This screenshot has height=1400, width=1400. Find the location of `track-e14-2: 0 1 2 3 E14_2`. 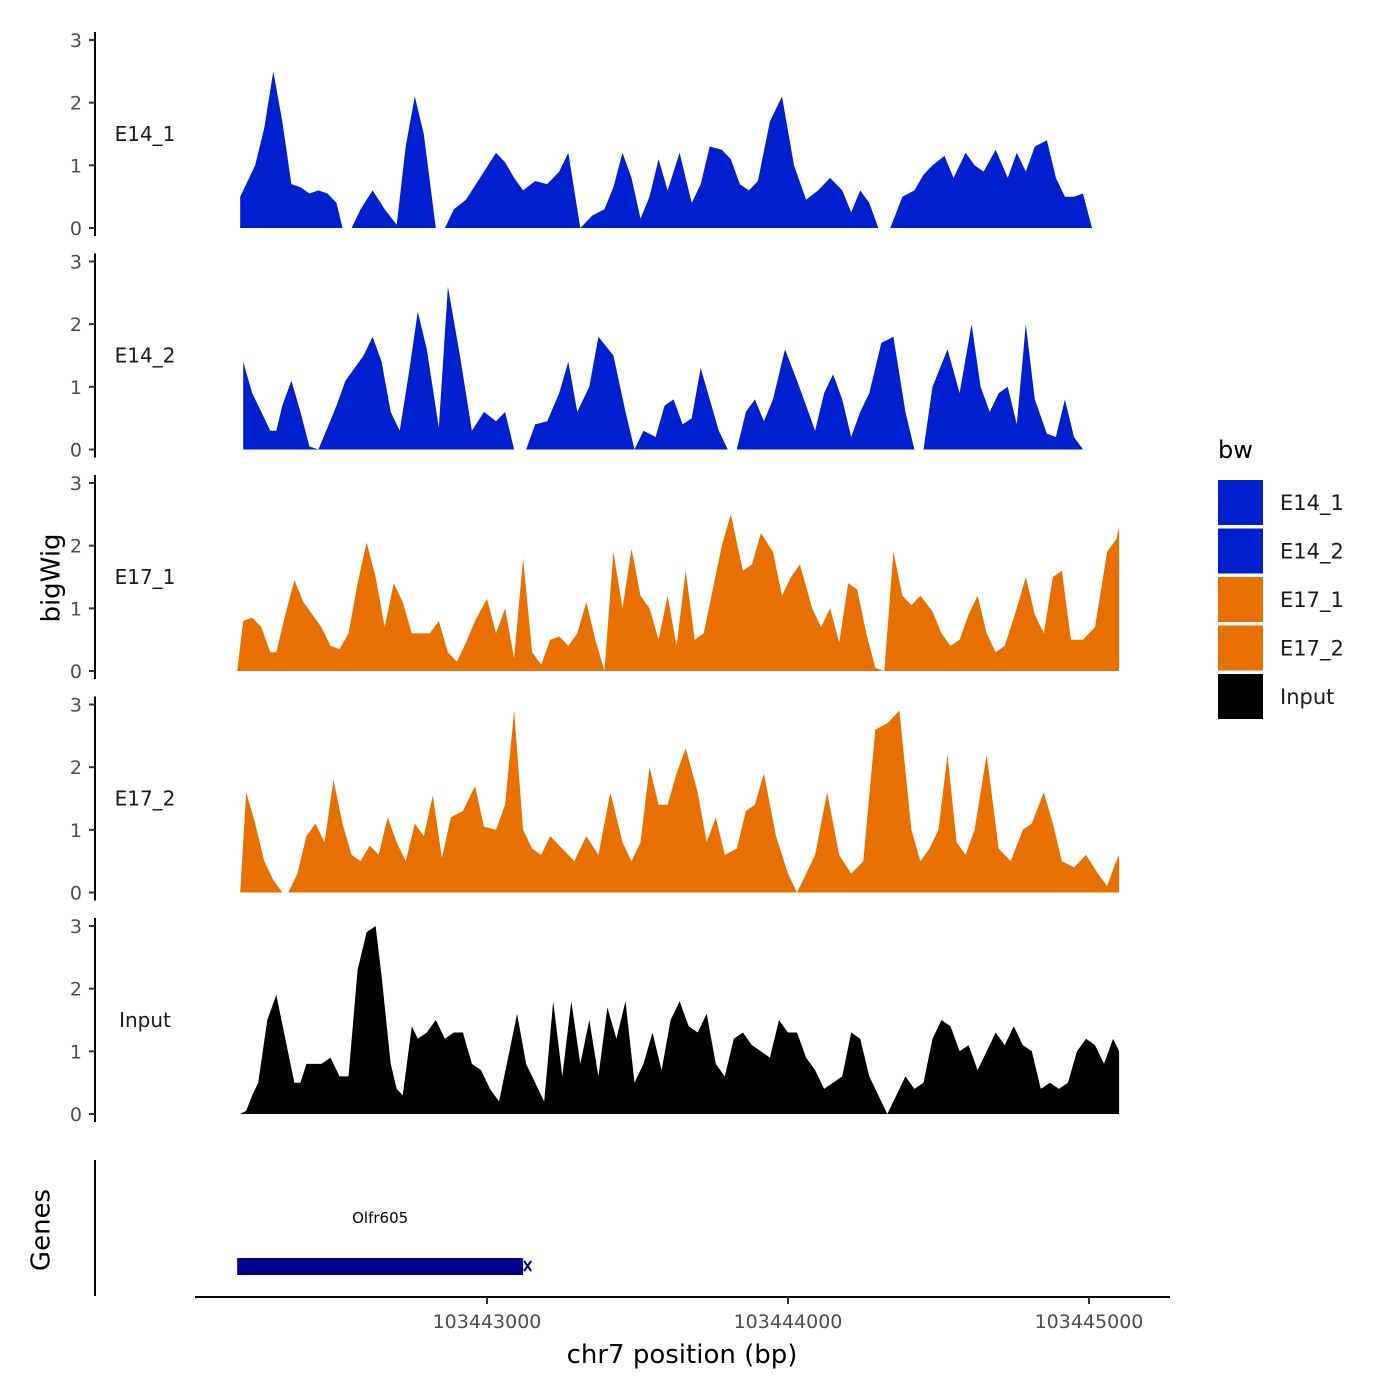

track-e14-2: 0 1 2 3 E14_2 is located at coordinates (595, 357).